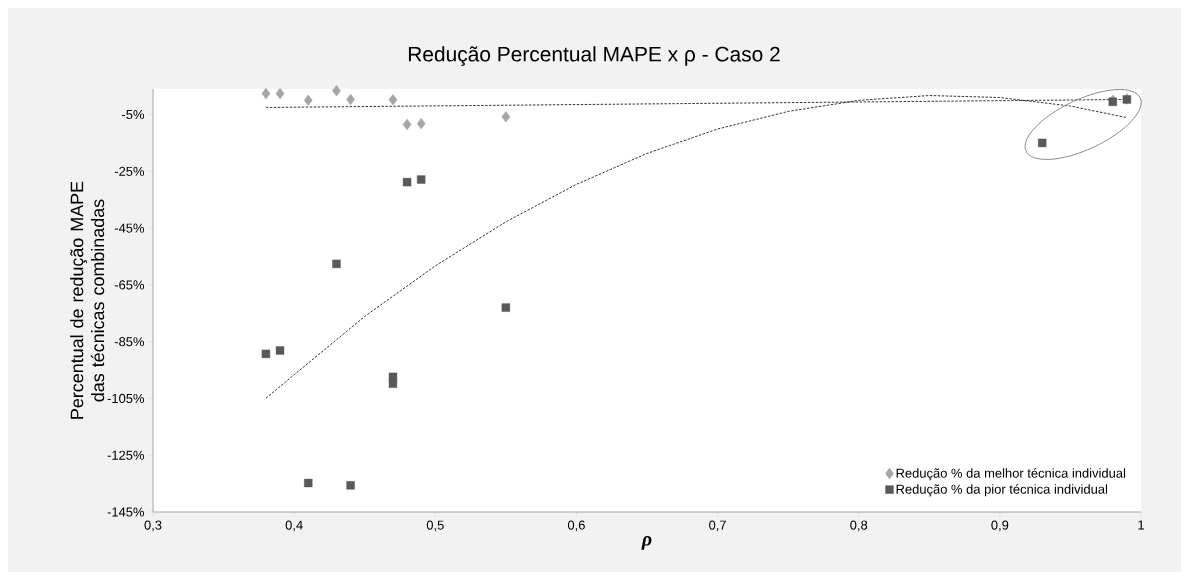 The width and height of the screenshot is (1189, 580). I want to click on y-axis-title: Percentual de redução MAPE das técnicas combinadas, so click(87, 300).